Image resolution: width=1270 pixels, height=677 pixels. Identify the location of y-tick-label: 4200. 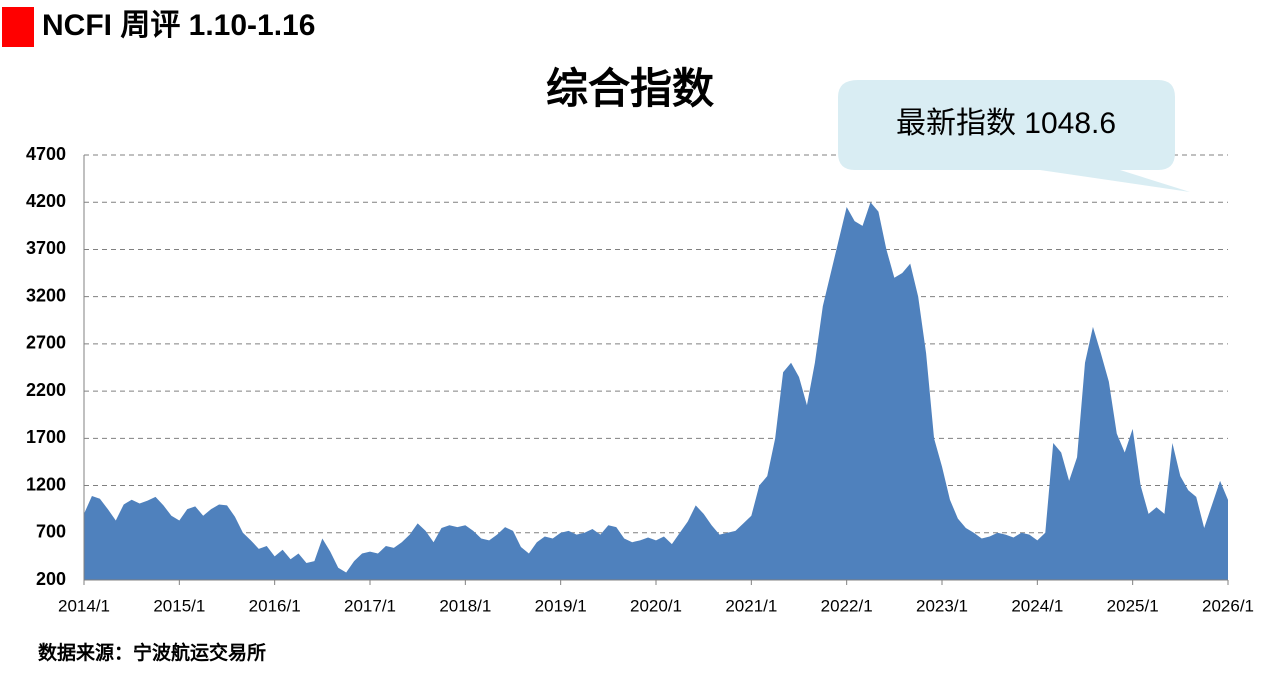
(46, 201).